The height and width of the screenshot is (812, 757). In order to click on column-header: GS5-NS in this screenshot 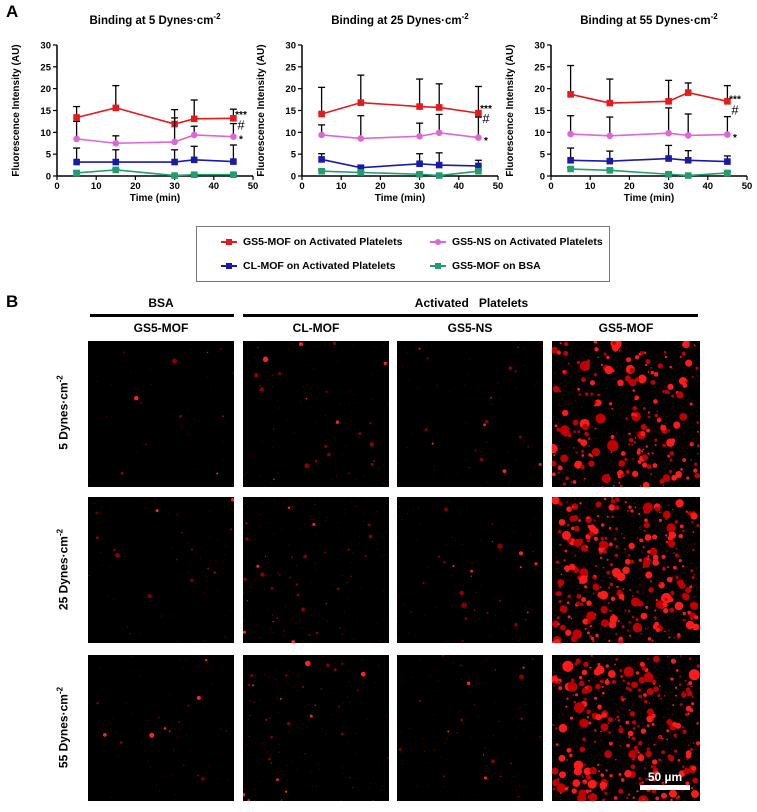, I will do `click(470, 328)`.